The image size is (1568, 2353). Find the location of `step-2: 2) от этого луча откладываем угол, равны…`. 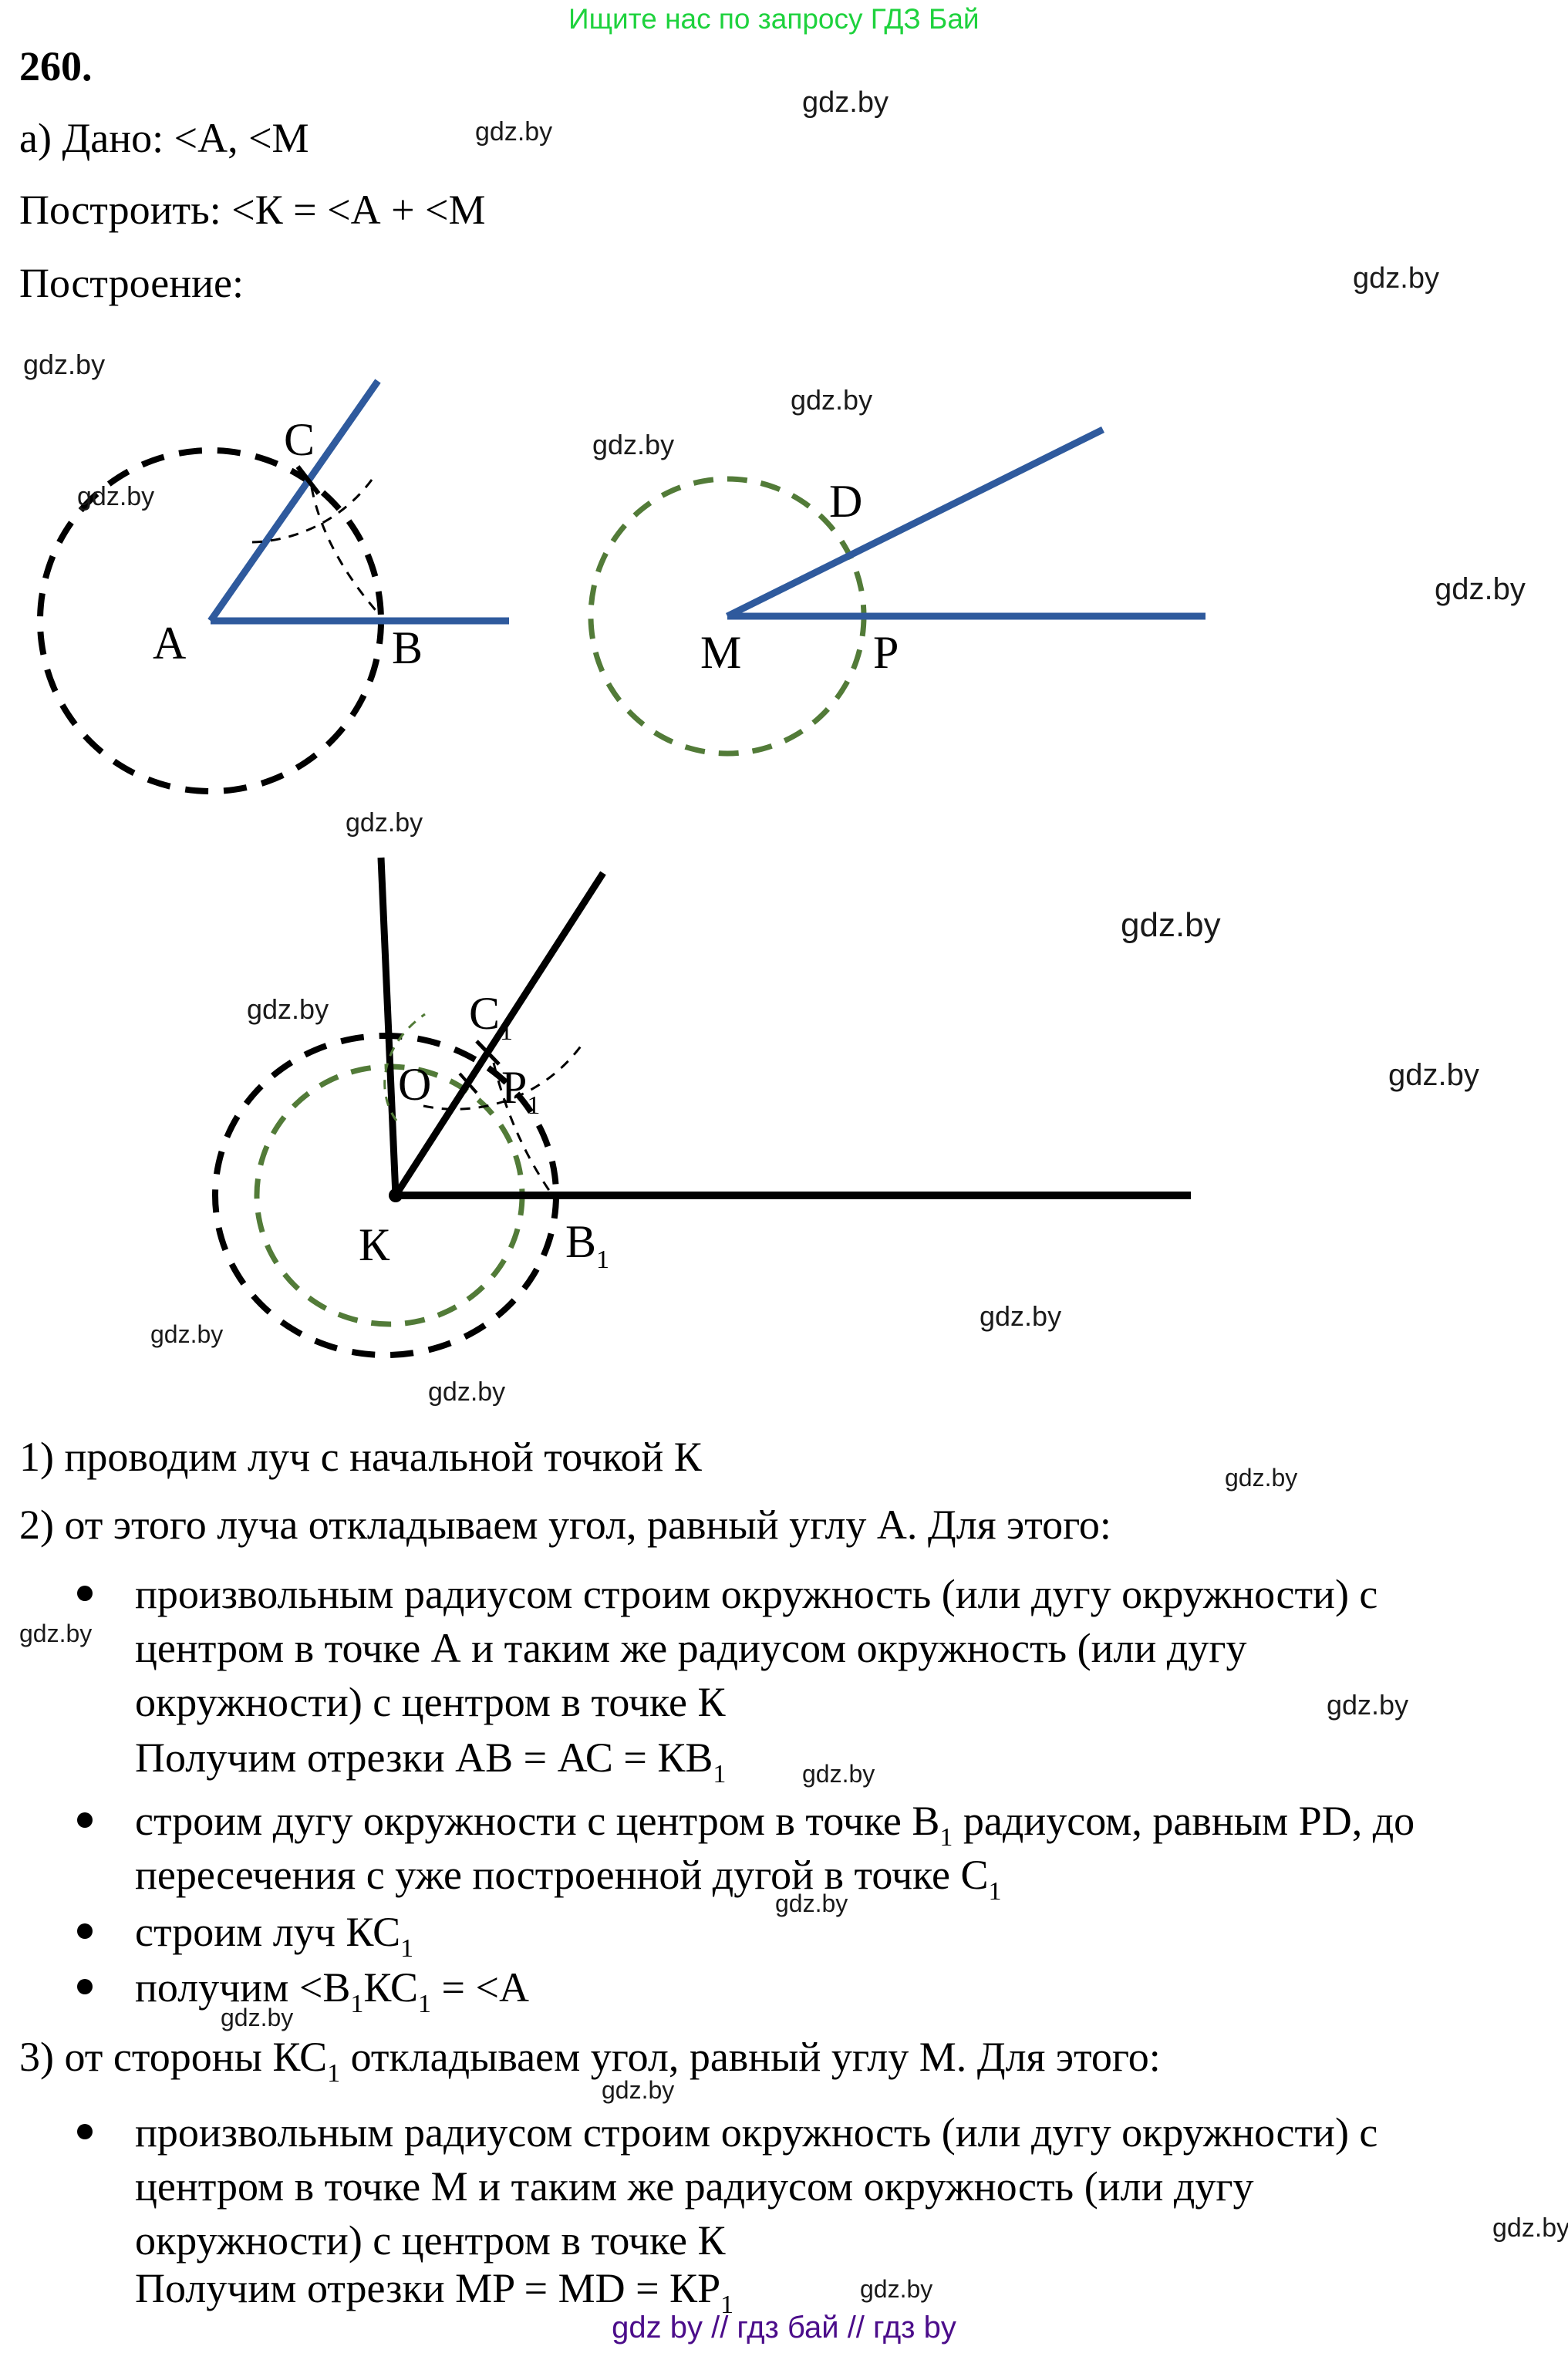

step-2: 2) от этого луча откладываем угол, равны… is located at coordinates (565, 1525).